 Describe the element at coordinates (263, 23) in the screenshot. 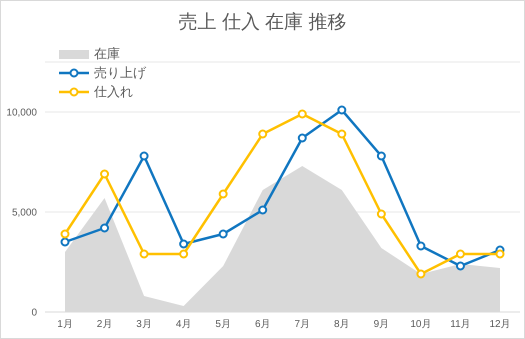

I see `chart-title: 売上 仕入 在庫 推移` at that location.